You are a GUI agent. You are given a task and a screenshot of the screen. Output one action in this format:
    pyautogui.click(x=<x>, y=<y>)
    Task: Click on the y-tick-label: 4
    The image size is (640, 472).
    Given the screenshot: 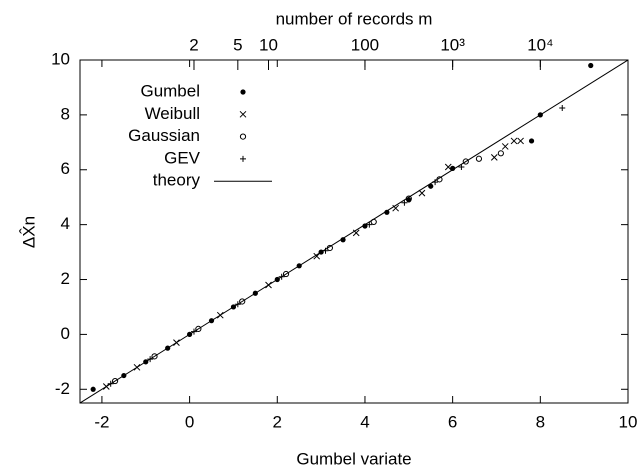 What is the action you would take?
    pyautogui.click(x=65, y=223)
    